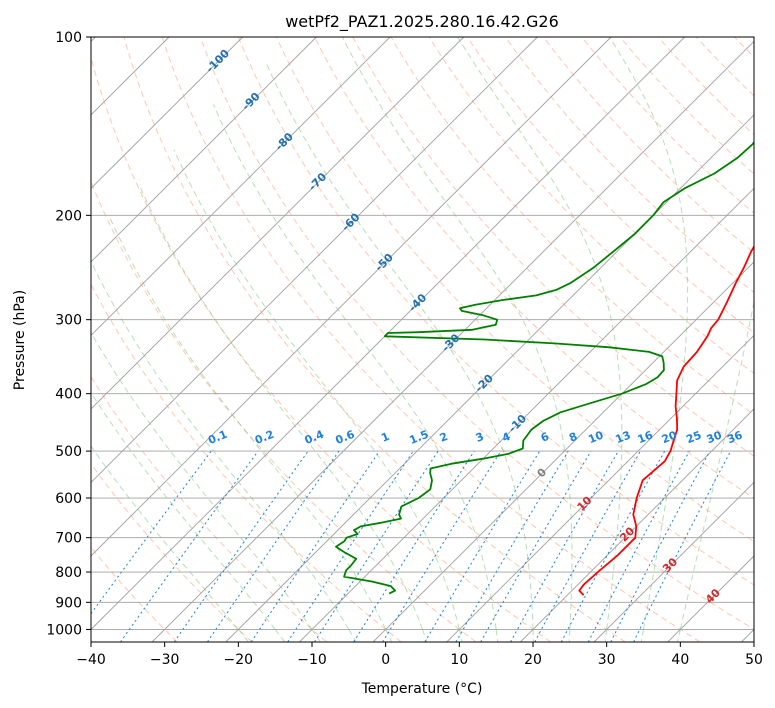  What do you see at coordinates (480, 437) in the screenshot?
I see `mixing-ratio-label: 3` at bounding box center [480, 437].